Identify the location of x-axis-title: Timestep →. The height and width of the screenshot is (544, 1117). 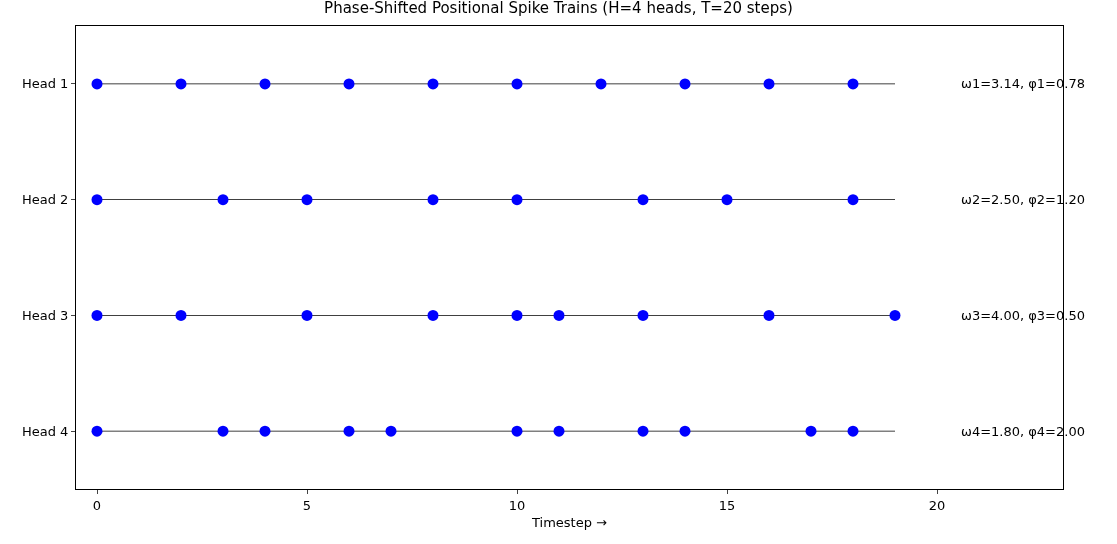
(569, 523).